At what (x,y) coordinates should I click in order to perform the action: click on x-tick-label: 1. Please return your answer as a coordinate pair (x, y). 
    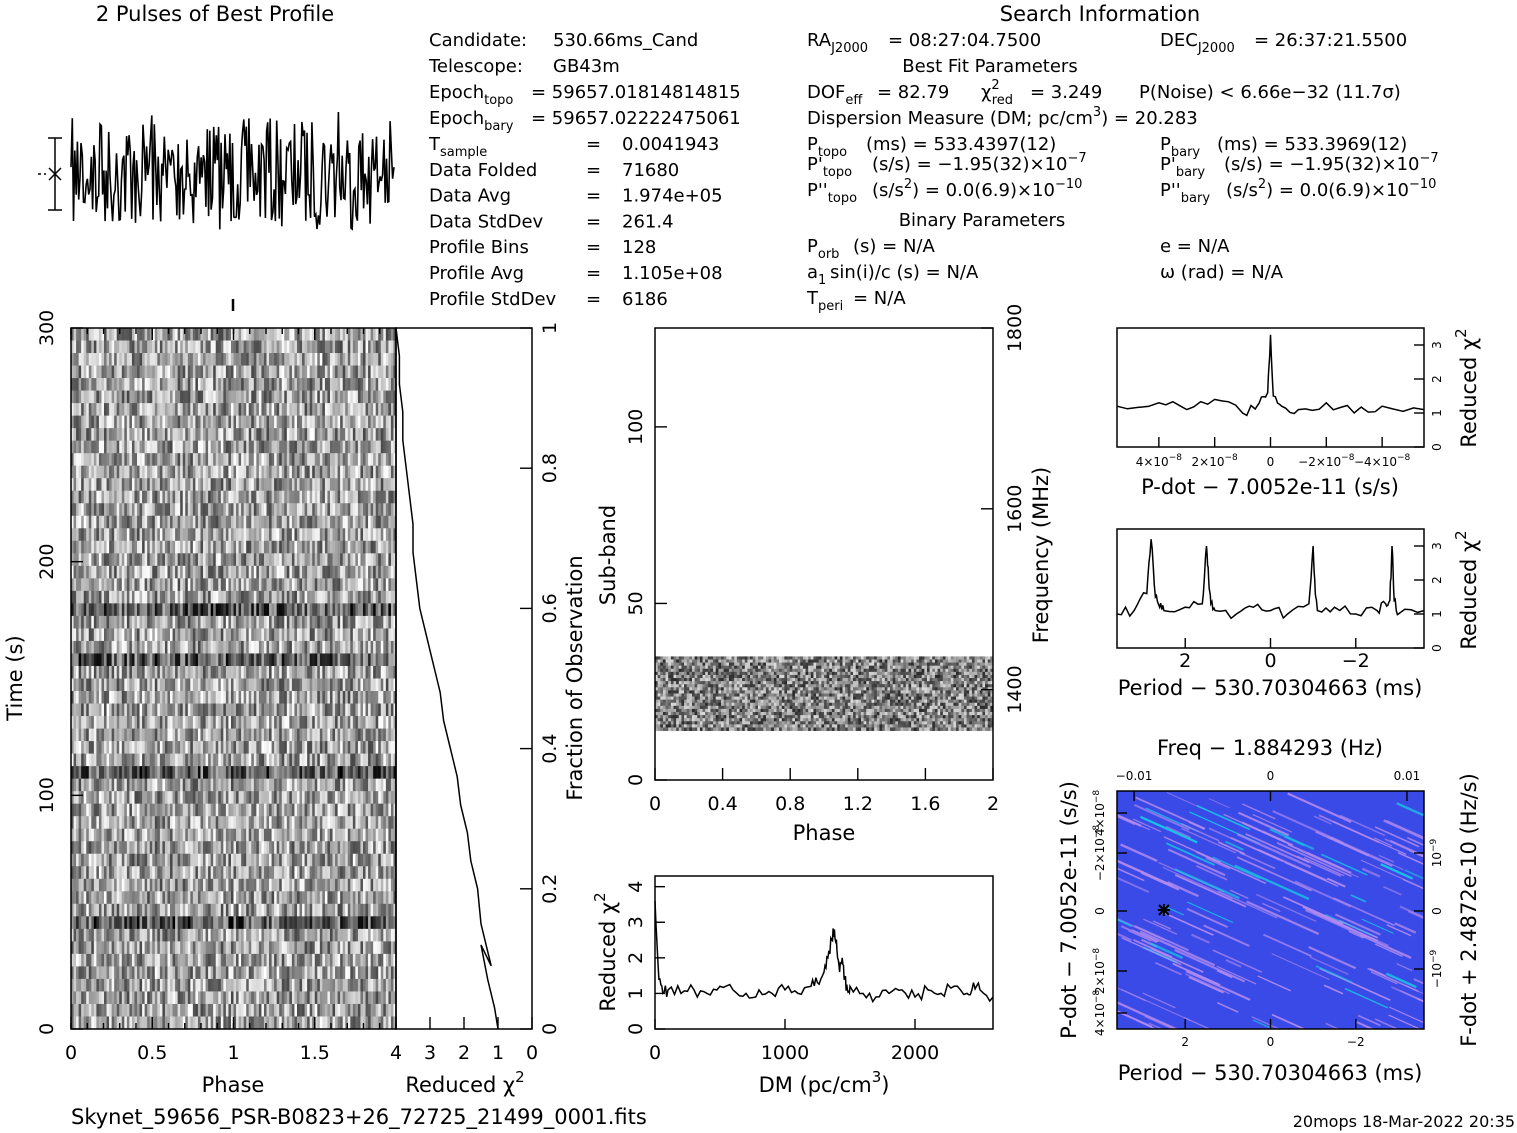
    Looking at the image, I should click on (233, 1053).